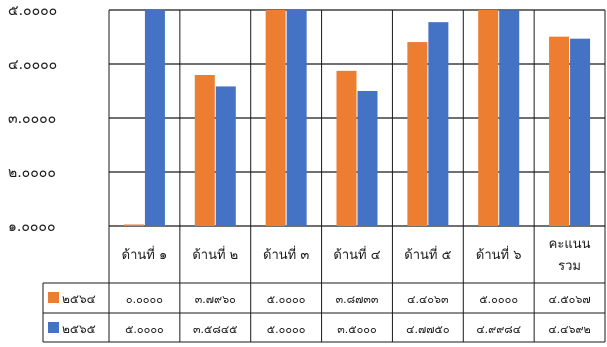 The height and width of the screenshot is (347, 607). What do you see at coordinates (215, 329) in the screenshot?
I see `data-label: ๓.๕๘๔๕` at bounding box center [215, 329].